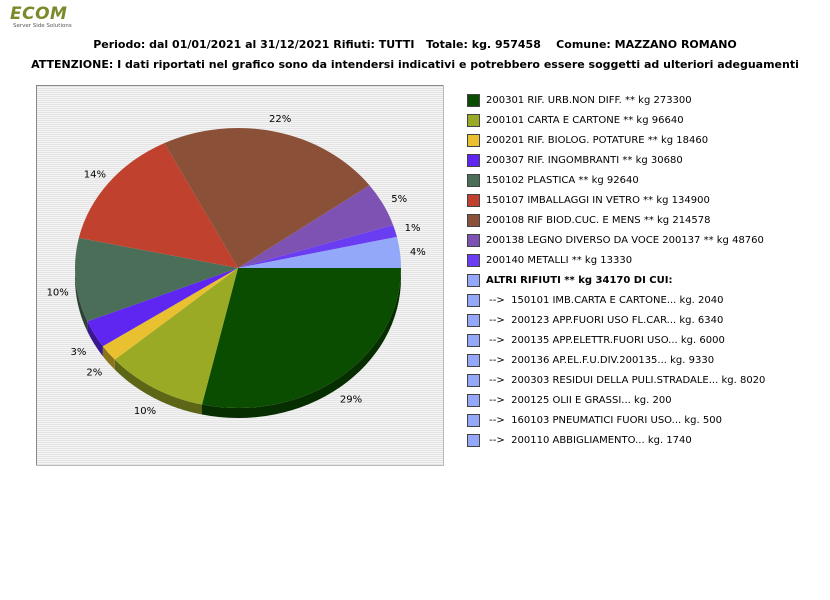 The width and height of the screenshot is (830, 600). Describe the element at coordinates (637, 260) in the screenshot. I see `legend-item: 200140 METALLI ** kg 13330` at that location.